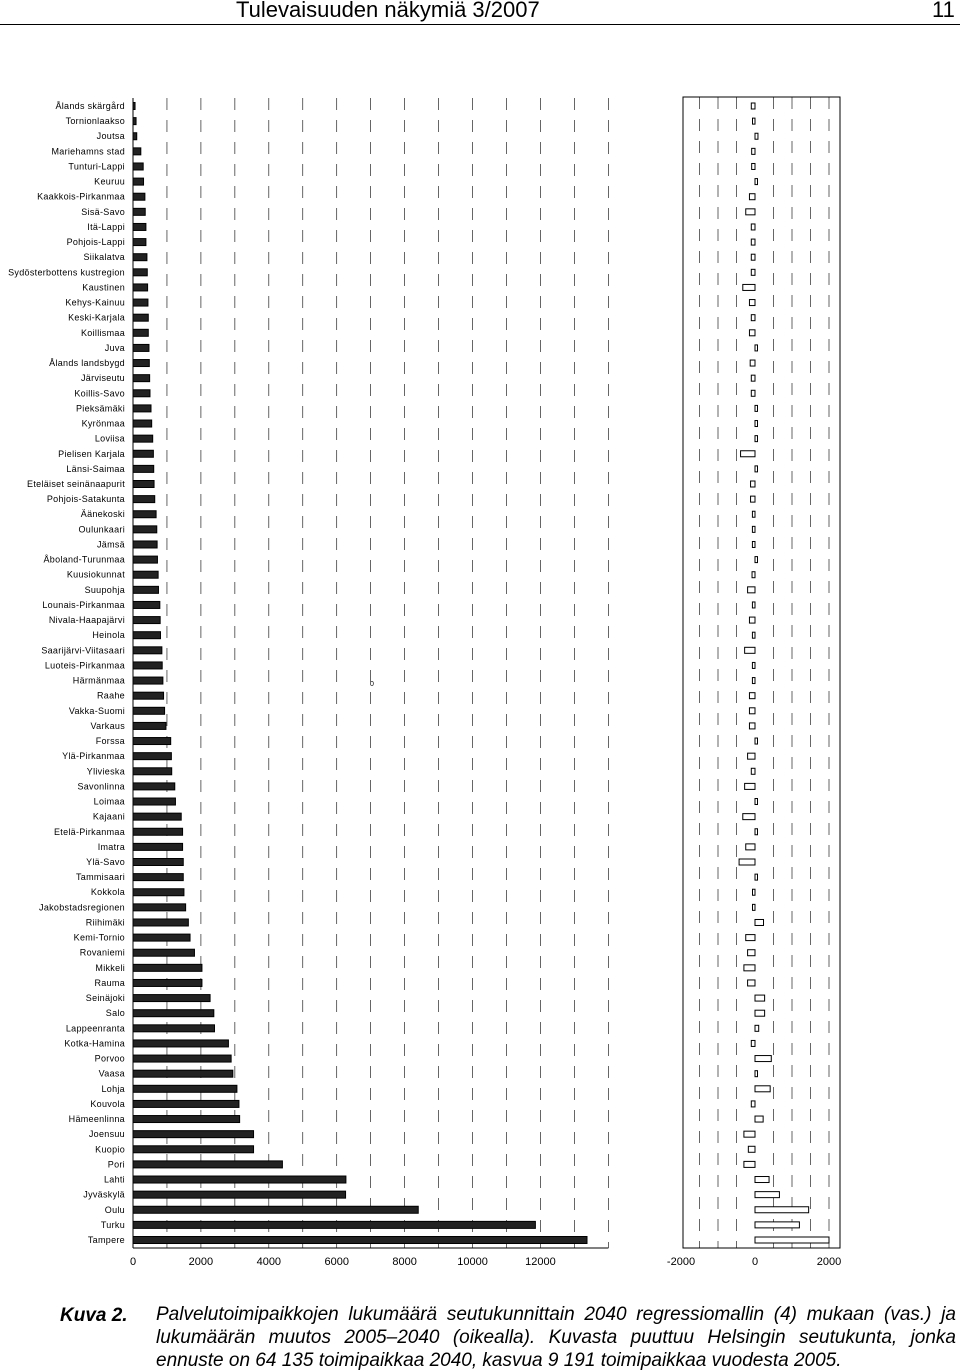 This screenshot has height=1372, width=960. I want to click on left-category-label: Tornionlaakso, so click(95, 121).